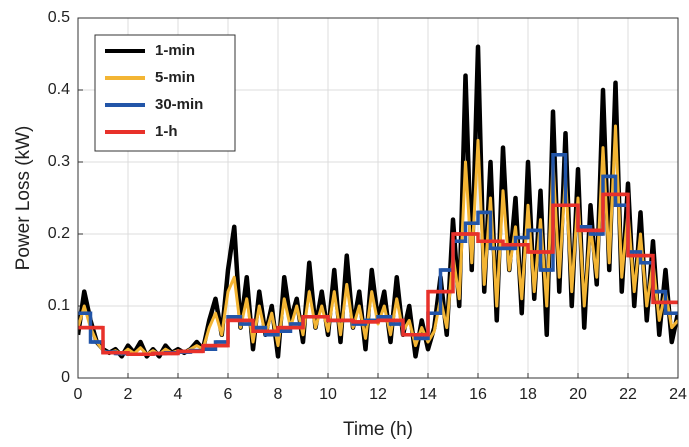 The height and width of the screenshot is (447, 689). What do you see at coordinates (478, 394) in the screenshot?
I see `x-tick-label: 16` at bounding box center [478, 394].